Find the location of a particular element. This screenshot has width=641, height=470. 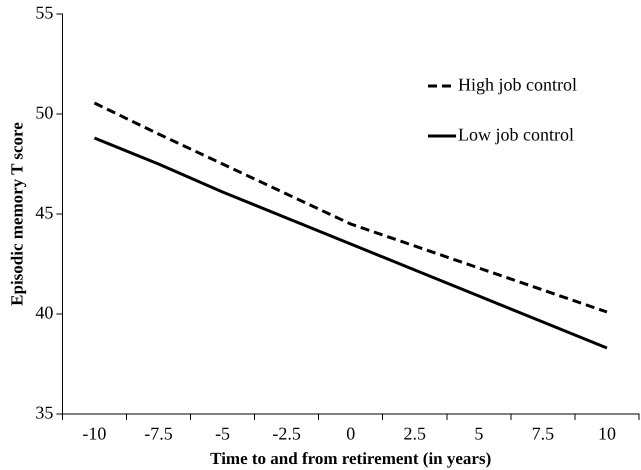

legend-label: High job control is located at coordinates (518, 84).